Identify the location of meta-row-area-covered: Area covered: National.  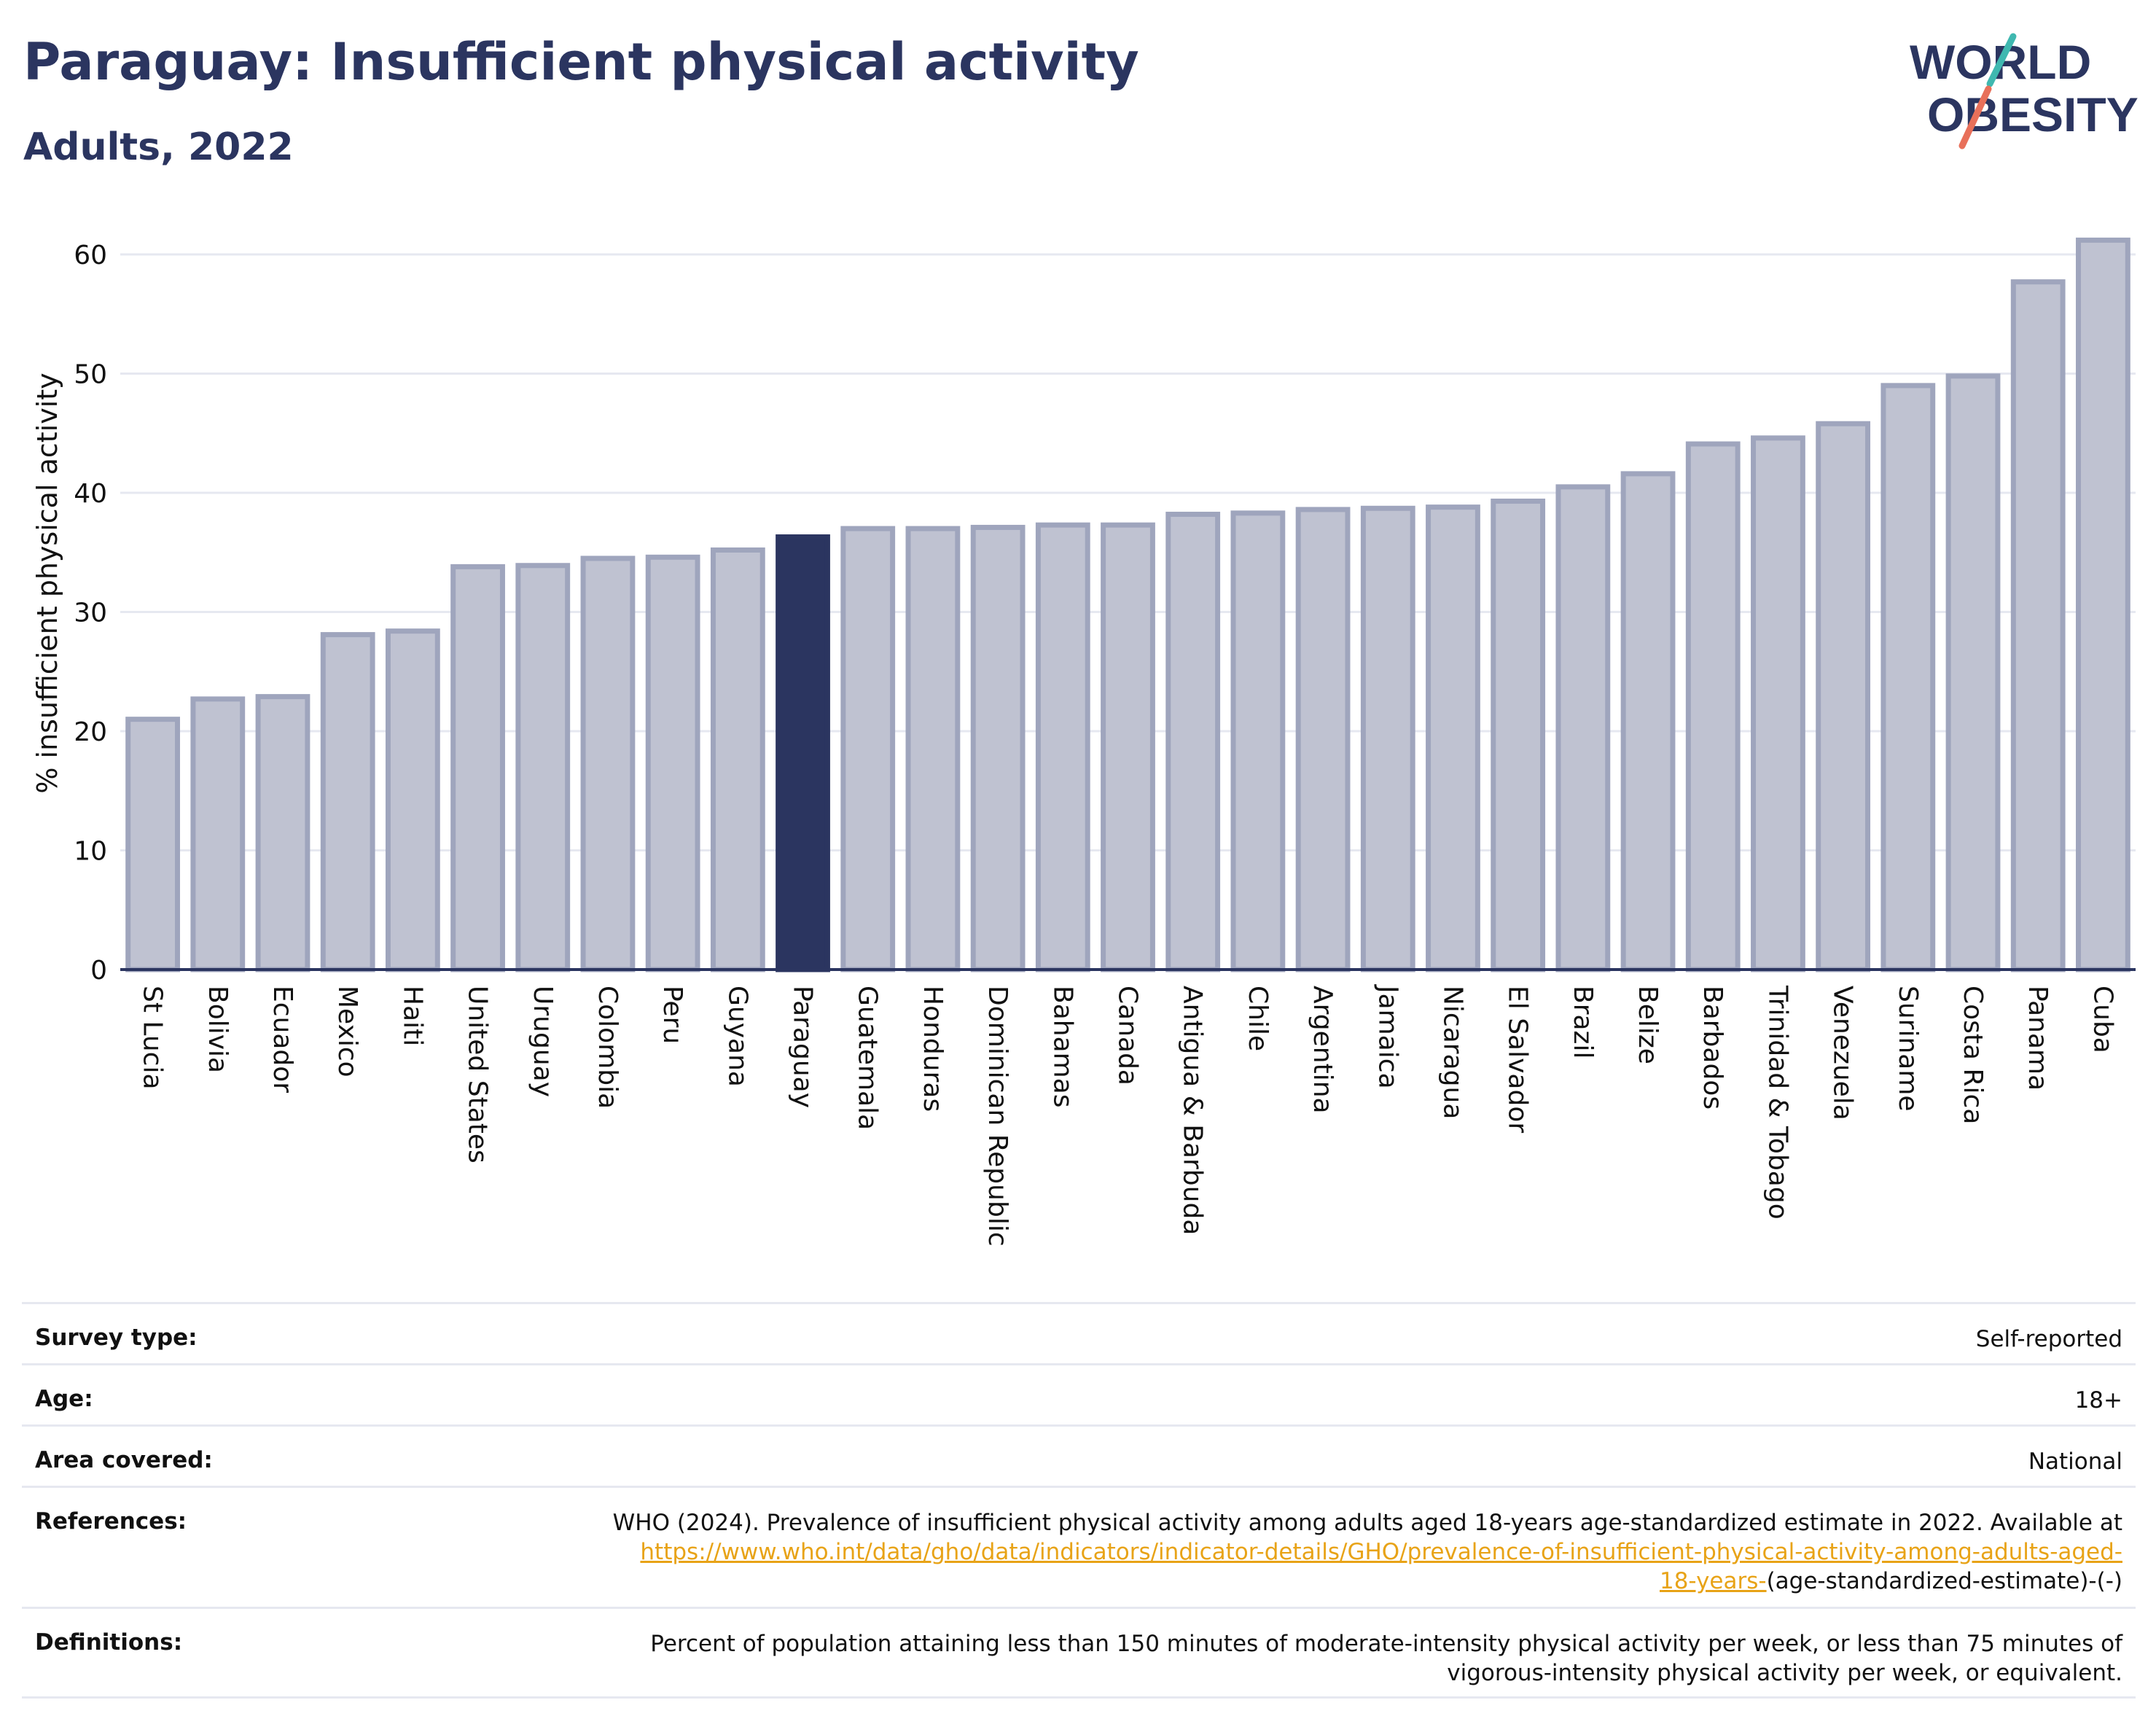
(1079, 1455).